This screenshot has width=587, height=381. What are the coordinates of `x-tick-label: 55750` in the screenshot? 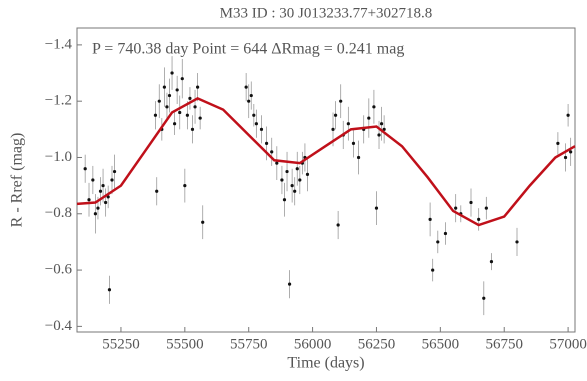 It's located at (249, 344).